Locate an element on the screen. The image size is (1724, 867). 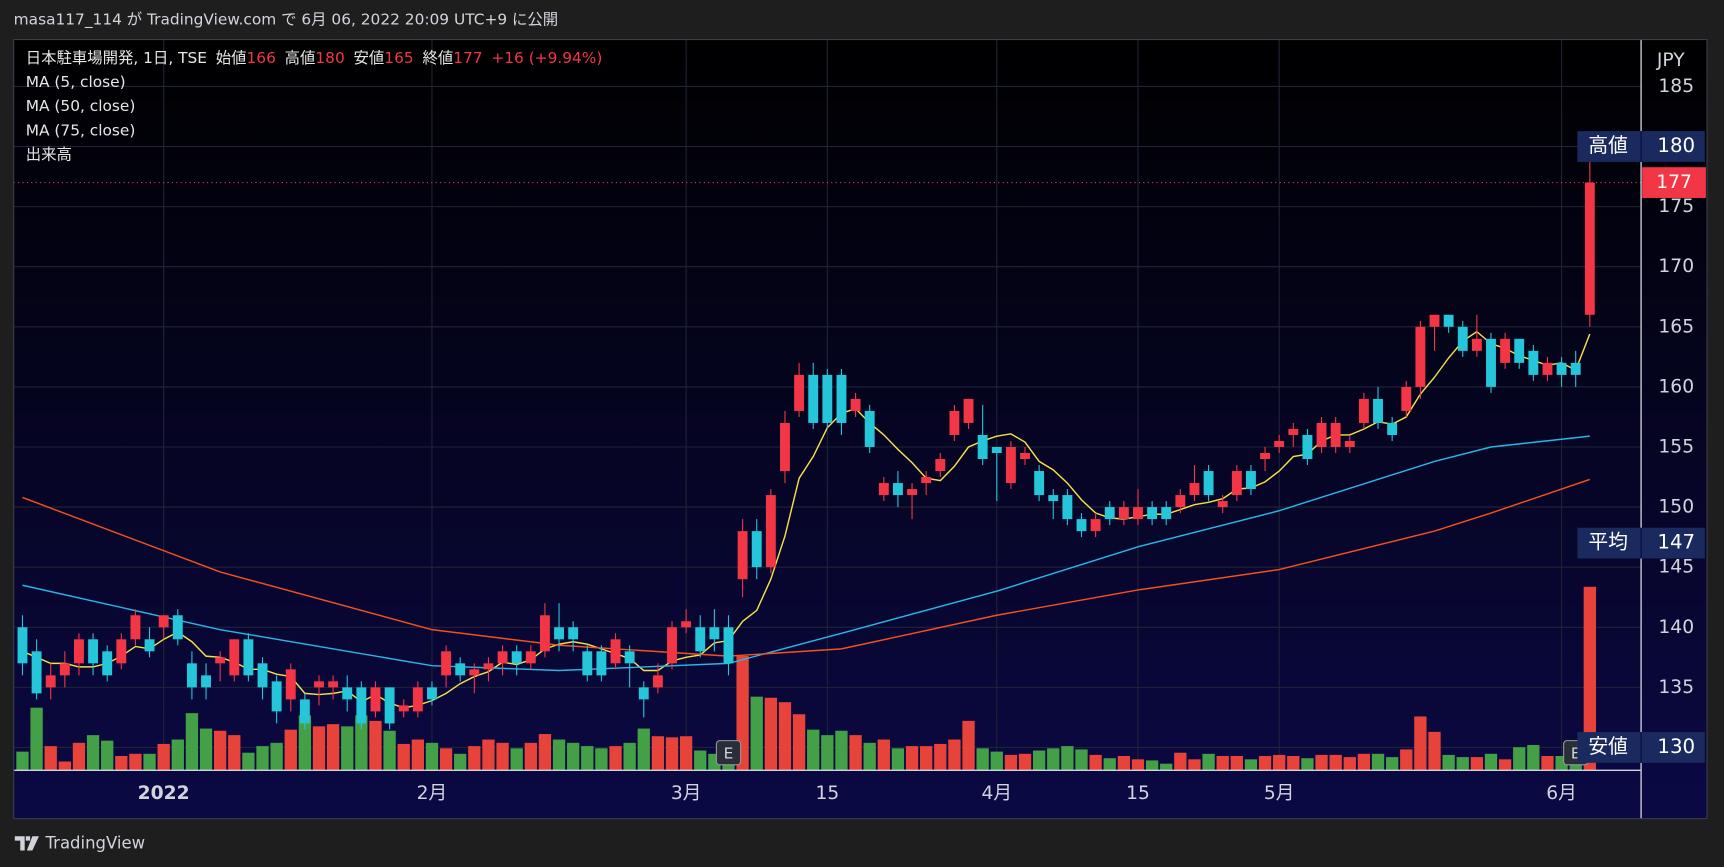
volume-label: 出来高 is located at coordinates (49, 154).